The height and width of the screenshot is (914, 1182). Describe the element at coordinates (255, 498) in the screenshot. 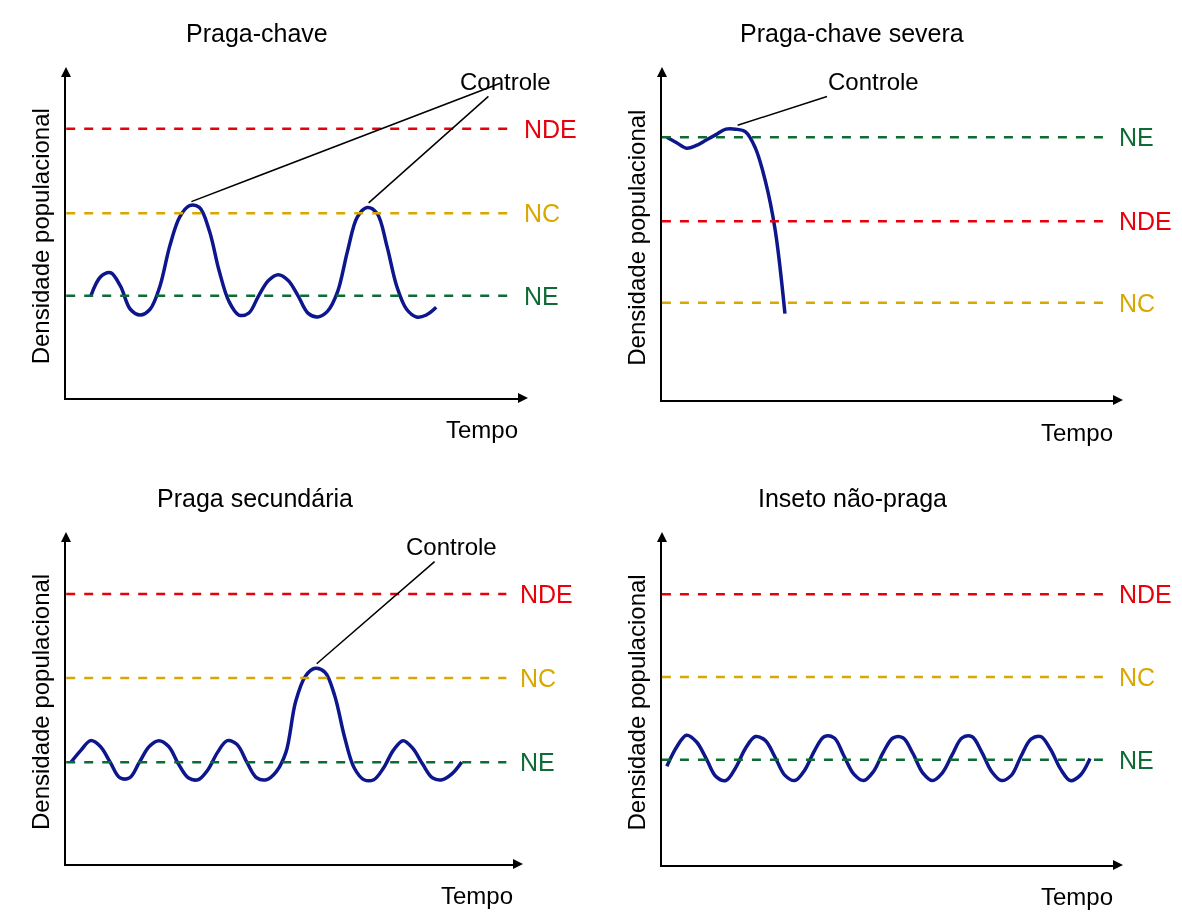

I see `chart-title: Praga secundária` at that location.